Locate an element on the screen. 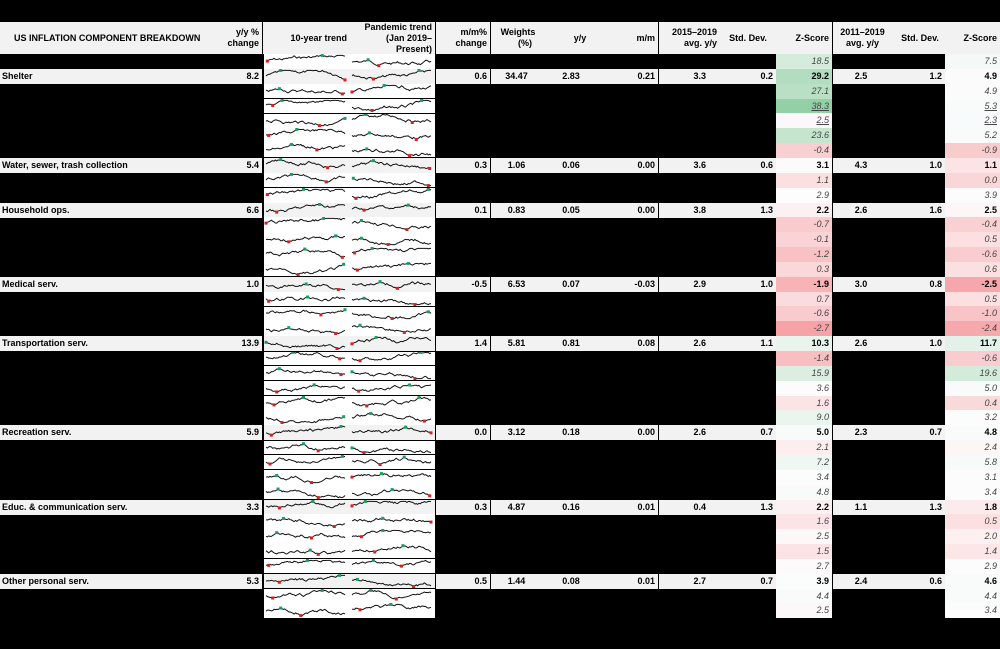 The height and width of the screenshot is (649, 1000). std-dev-2-value: 1.2 is located at coordinates (918, 76).